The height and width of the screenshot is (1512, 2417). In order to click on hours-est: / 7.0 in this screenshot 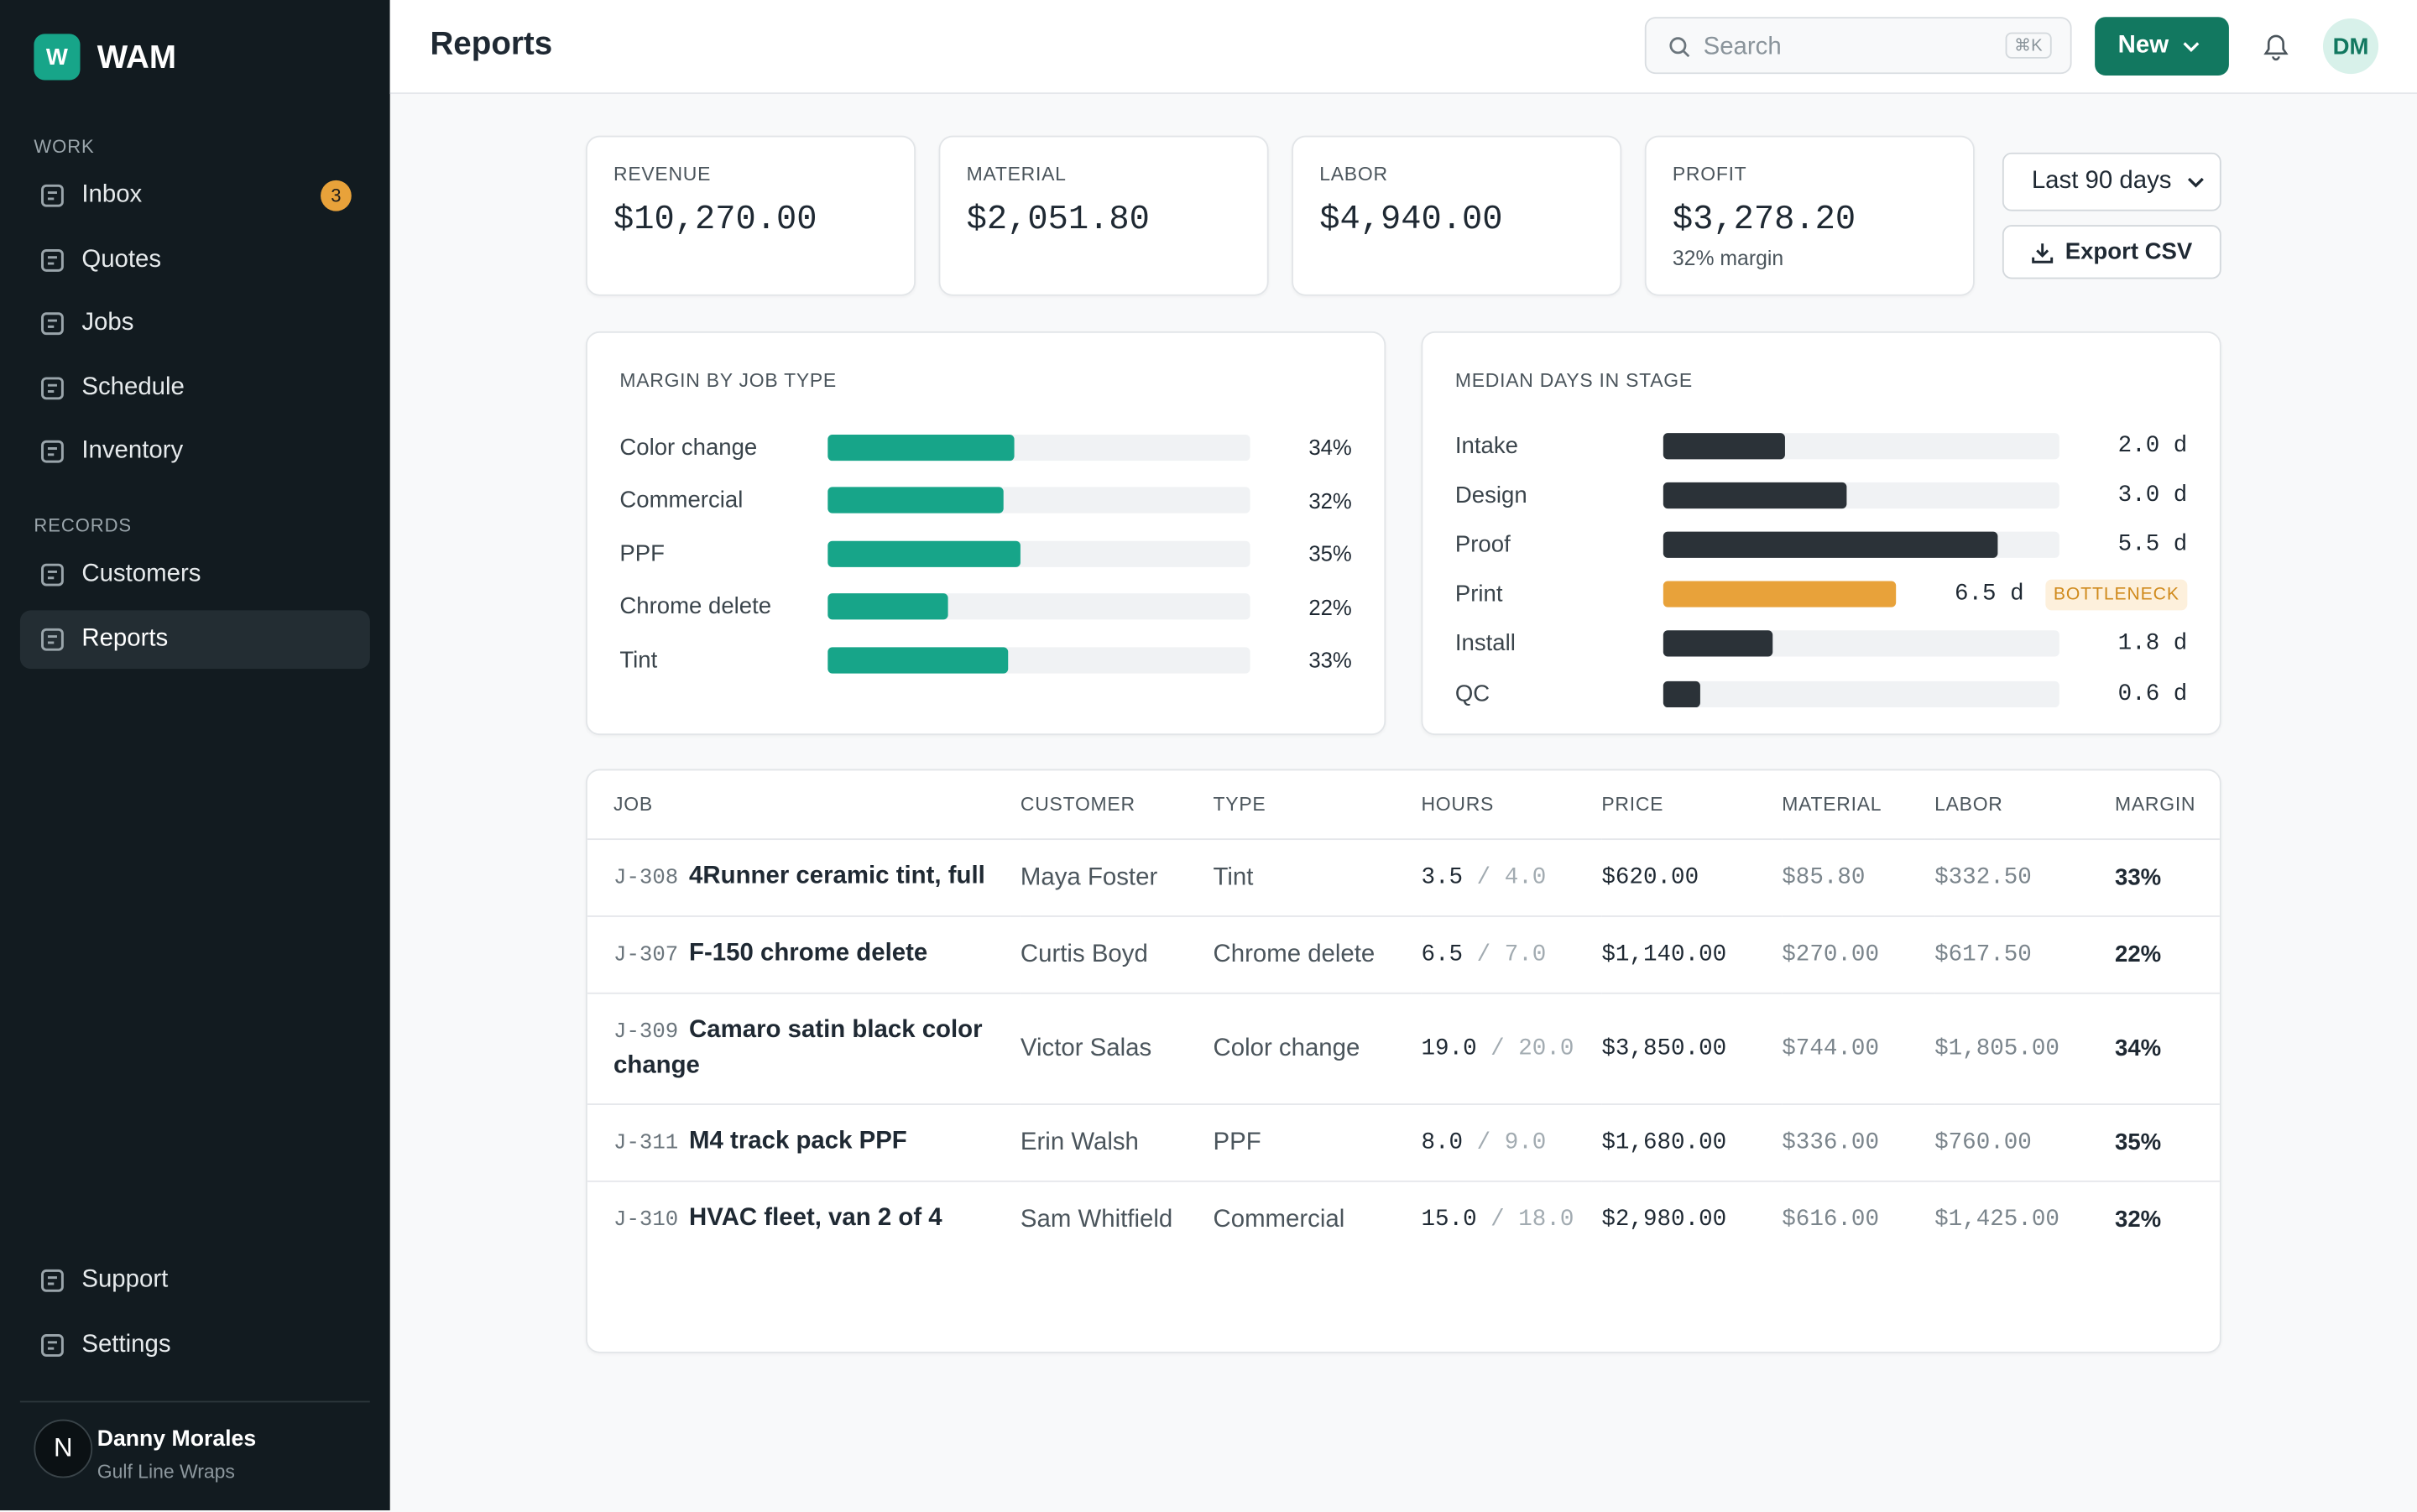, I will do `click(1511, 954)`.